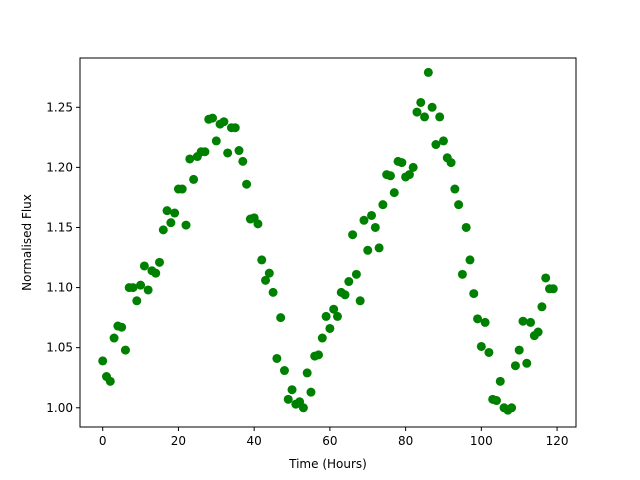 This screenshot has width=640, height=480. Describe the element at coordinates (103, 441) in the screenshot. I see `x-tick-label: 0` at that location.